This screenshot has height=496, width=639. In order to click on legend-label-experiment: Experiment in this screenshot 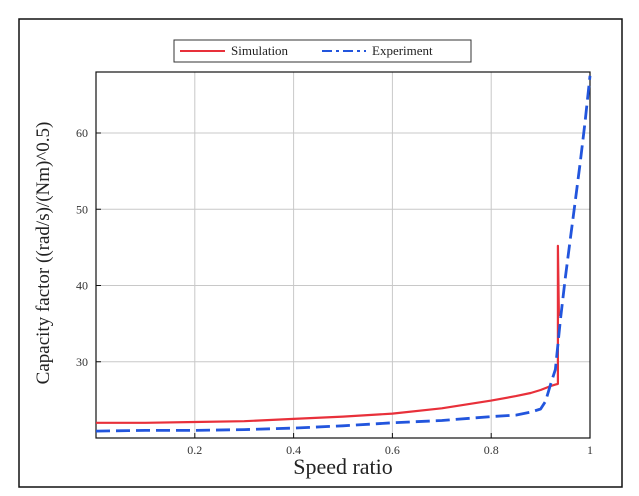, I will do `click(402, 50)`.